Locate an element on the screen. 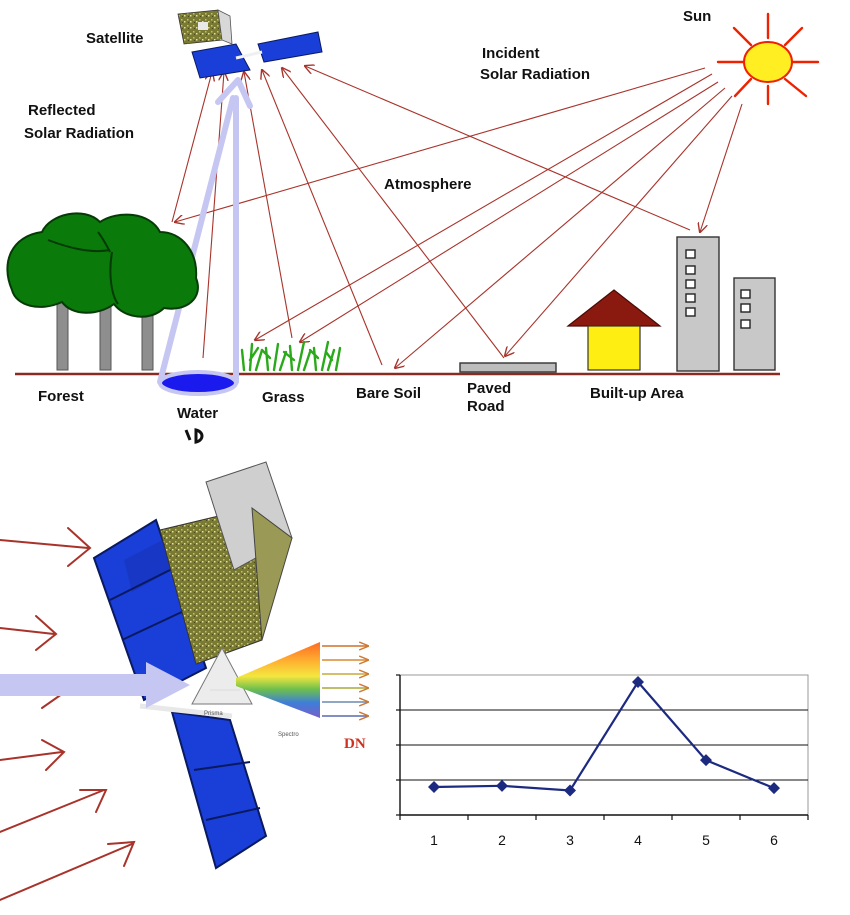 The width and height of the screenshot is (850, 915). chart-x-tick-label: 1 is located at coordinates (434, 840).